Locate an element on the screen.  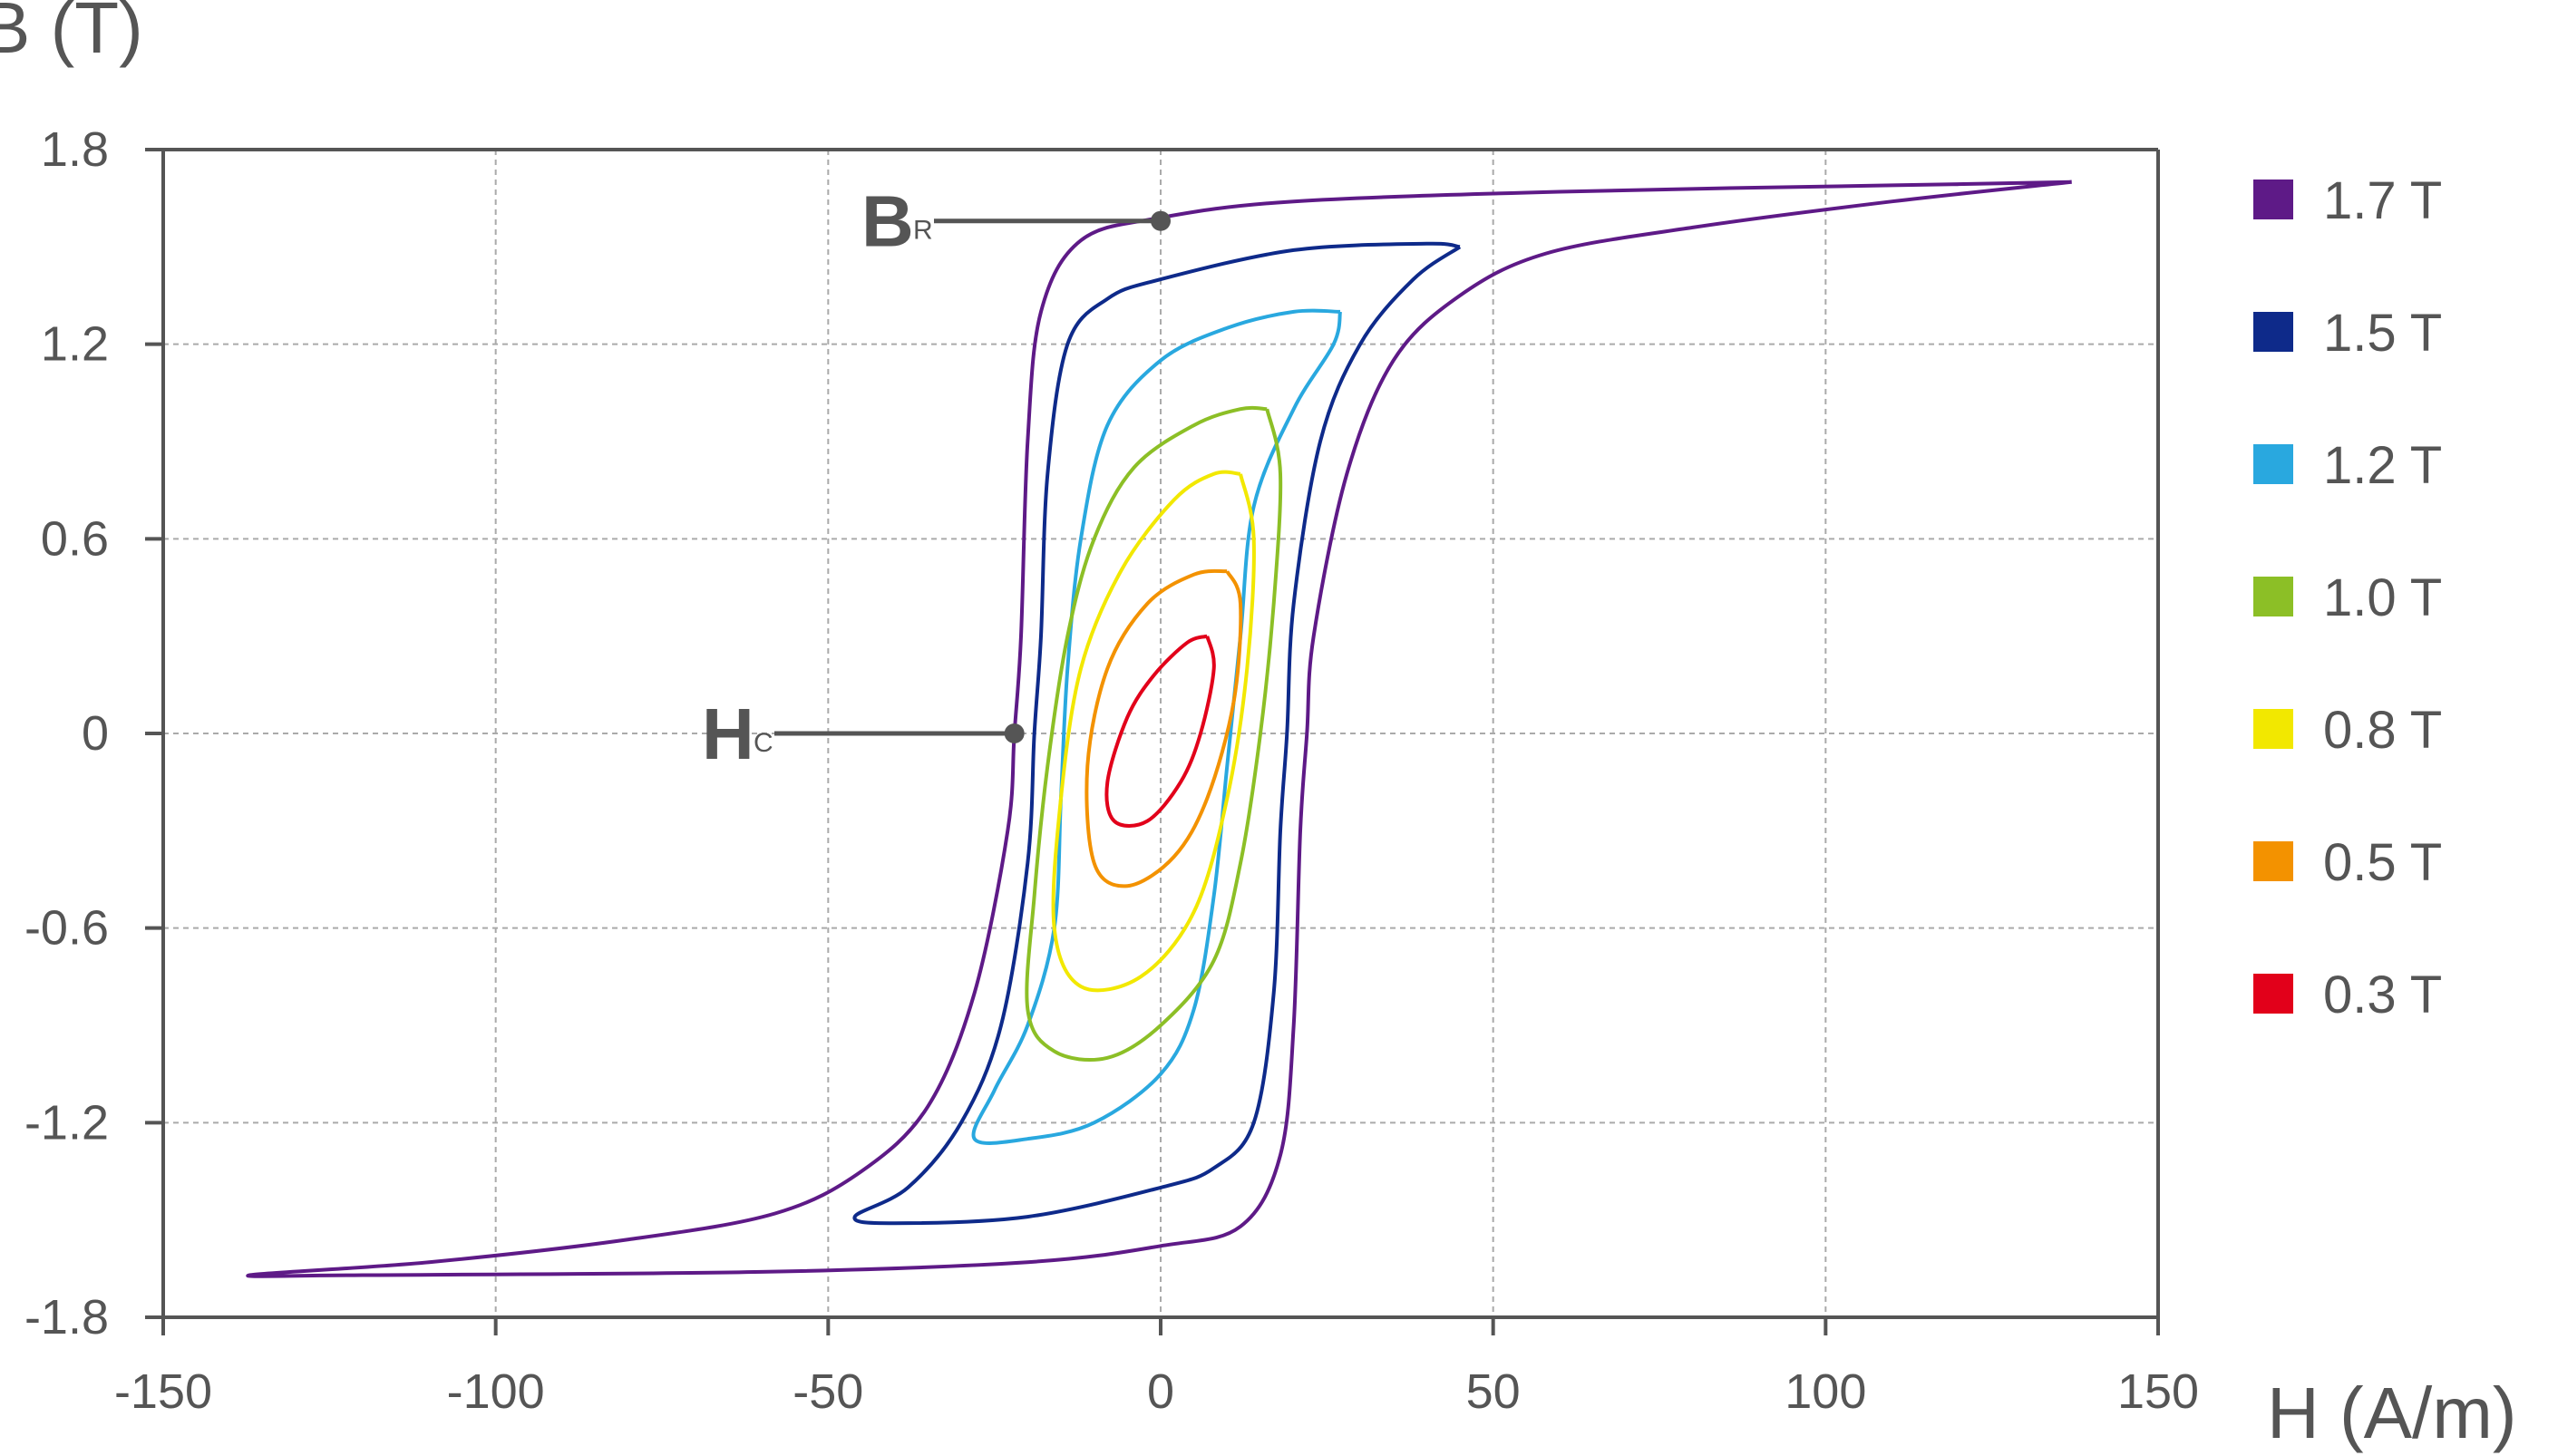
loop-1-0-t is located at coordinates (1154, 733).